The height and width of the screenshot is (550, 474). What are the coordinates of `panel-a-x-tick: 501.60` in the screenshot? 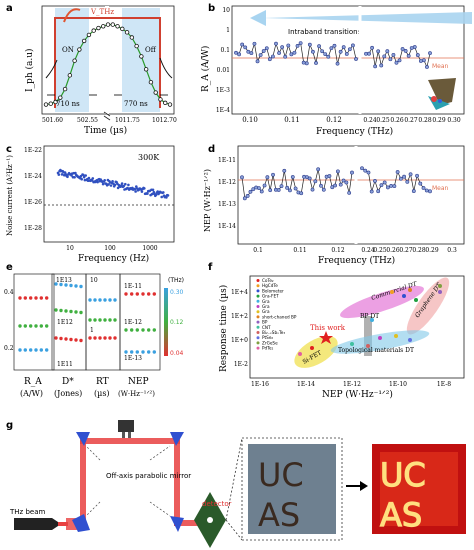 It's located at (52, 120).